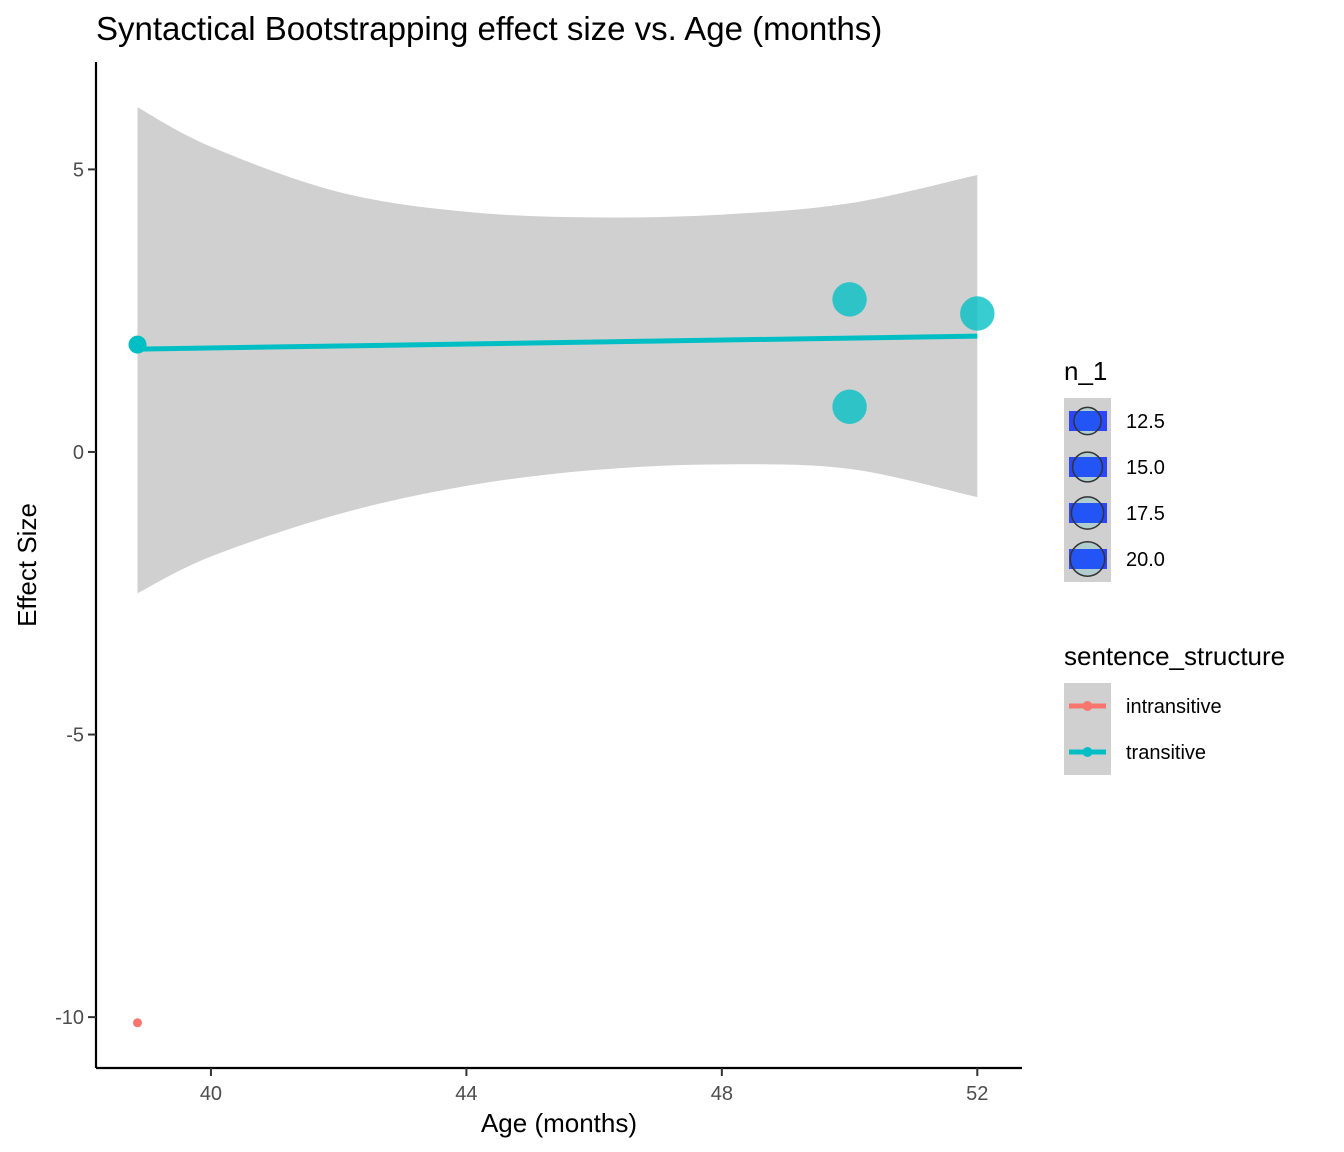 This screenshot has width=1344, height=1152. What do you see at coordinates (559, 1123) in the screenshot?
I see `x-axis-title: Age (months)` at bounding box center [559, 1123].